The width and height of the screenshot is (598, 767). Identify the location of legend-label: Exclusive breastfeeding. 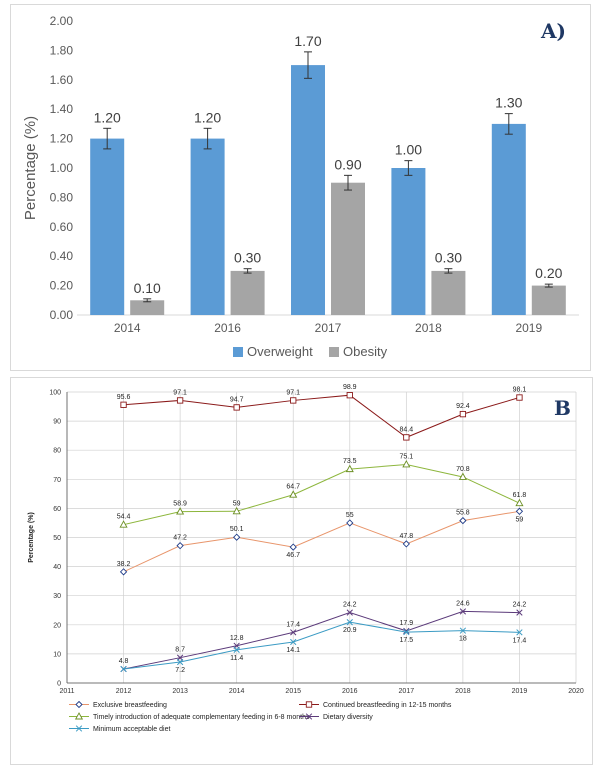
(130, 705).